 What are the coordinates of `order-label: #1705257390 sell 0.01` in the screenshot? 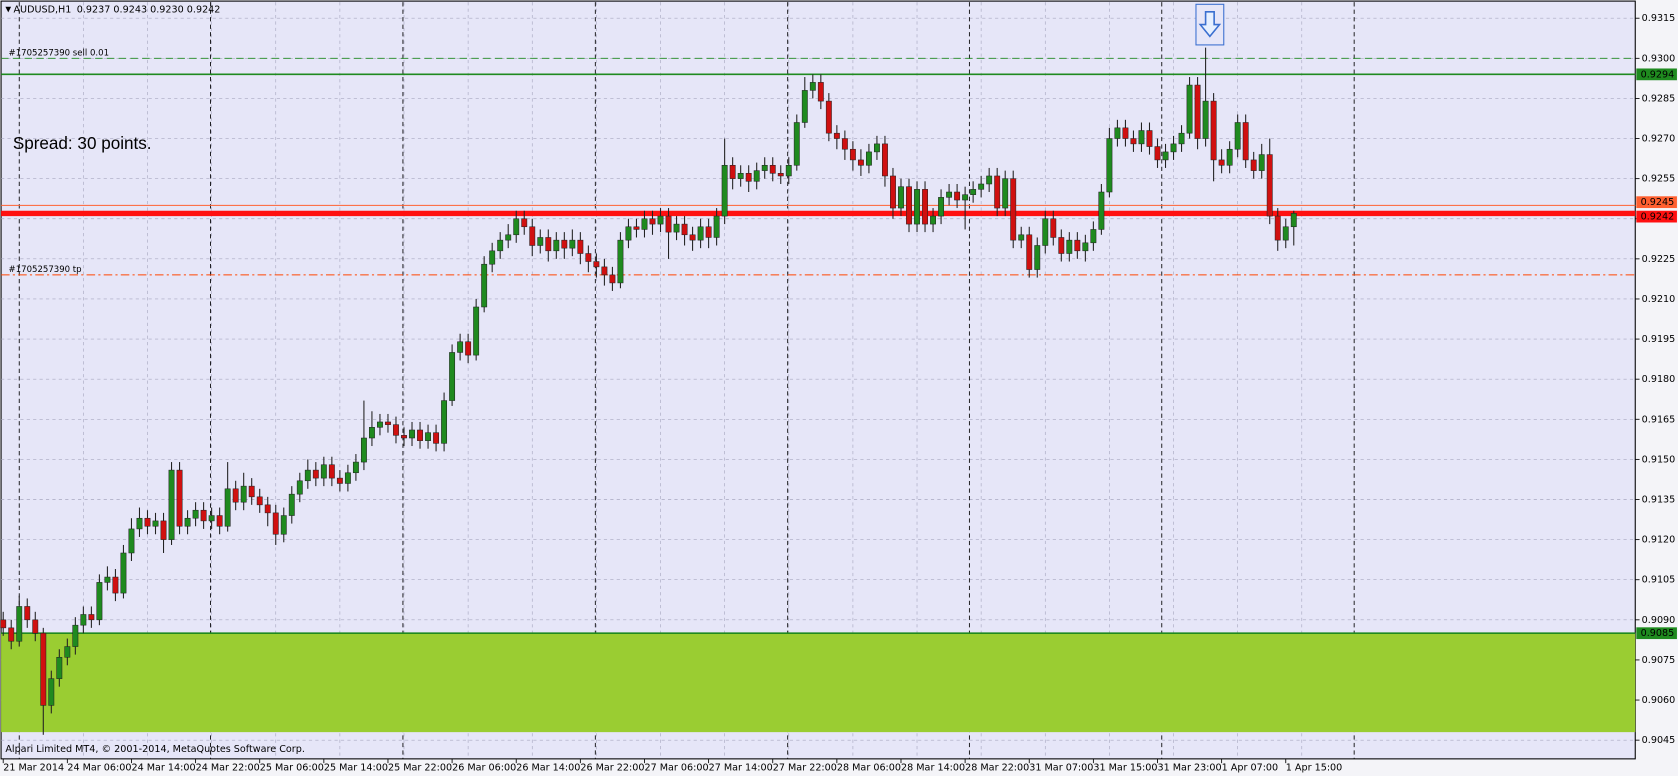 It's located at (59, 53).